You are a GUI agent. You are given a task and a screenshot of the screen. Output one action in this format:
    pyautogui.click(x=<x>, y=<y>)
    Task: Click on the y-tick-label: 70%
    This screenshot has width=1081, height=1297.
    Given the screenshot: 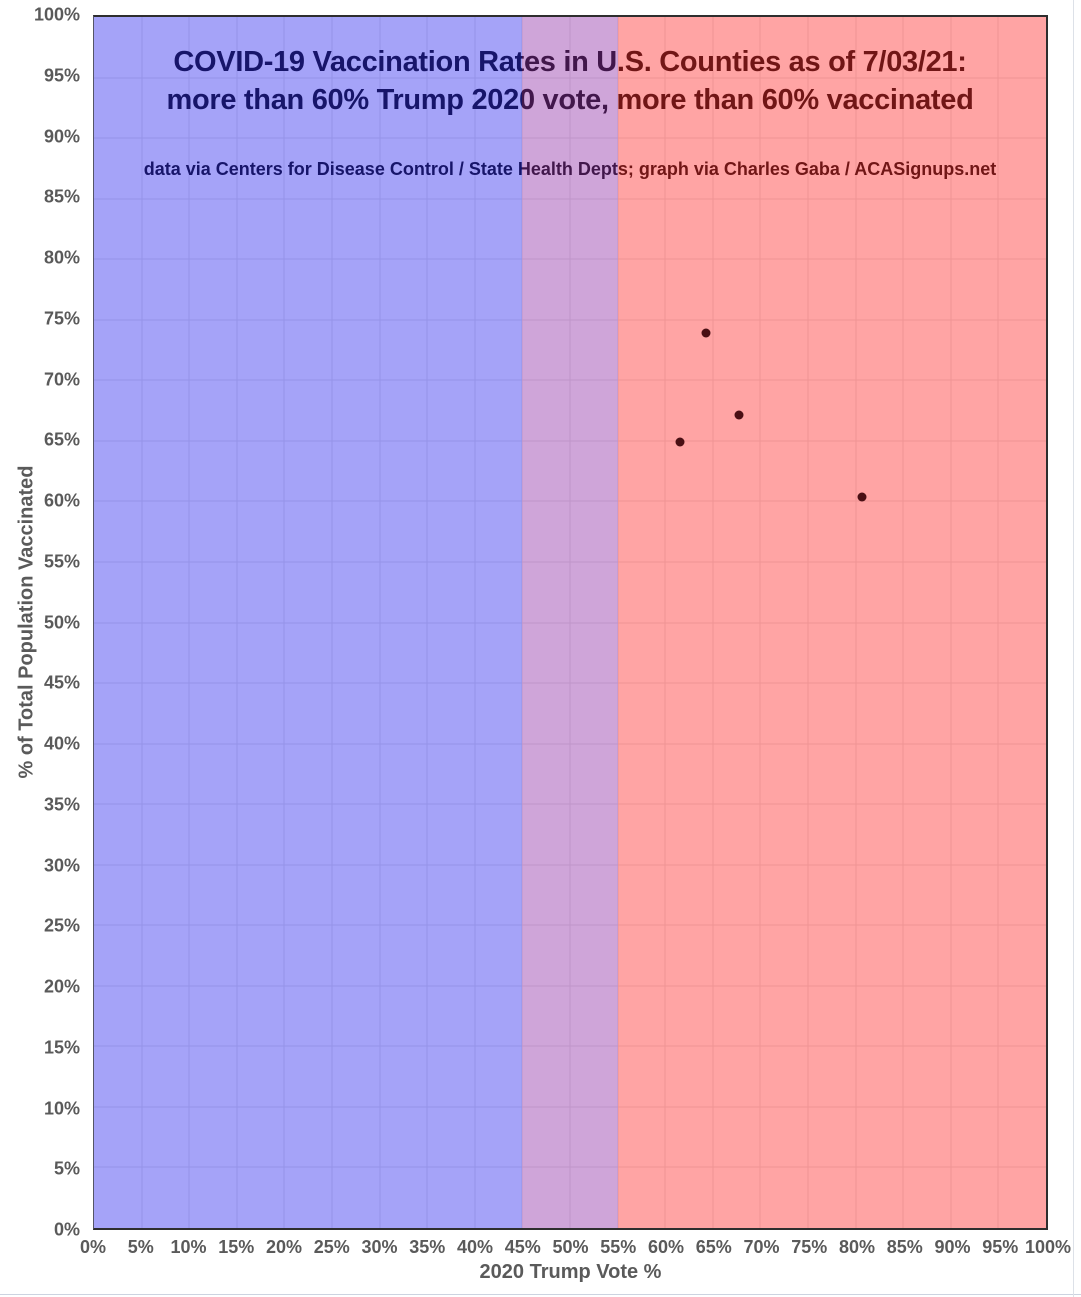 What is the action you would take?
    pyautogui.click(x=61, y=379)
    